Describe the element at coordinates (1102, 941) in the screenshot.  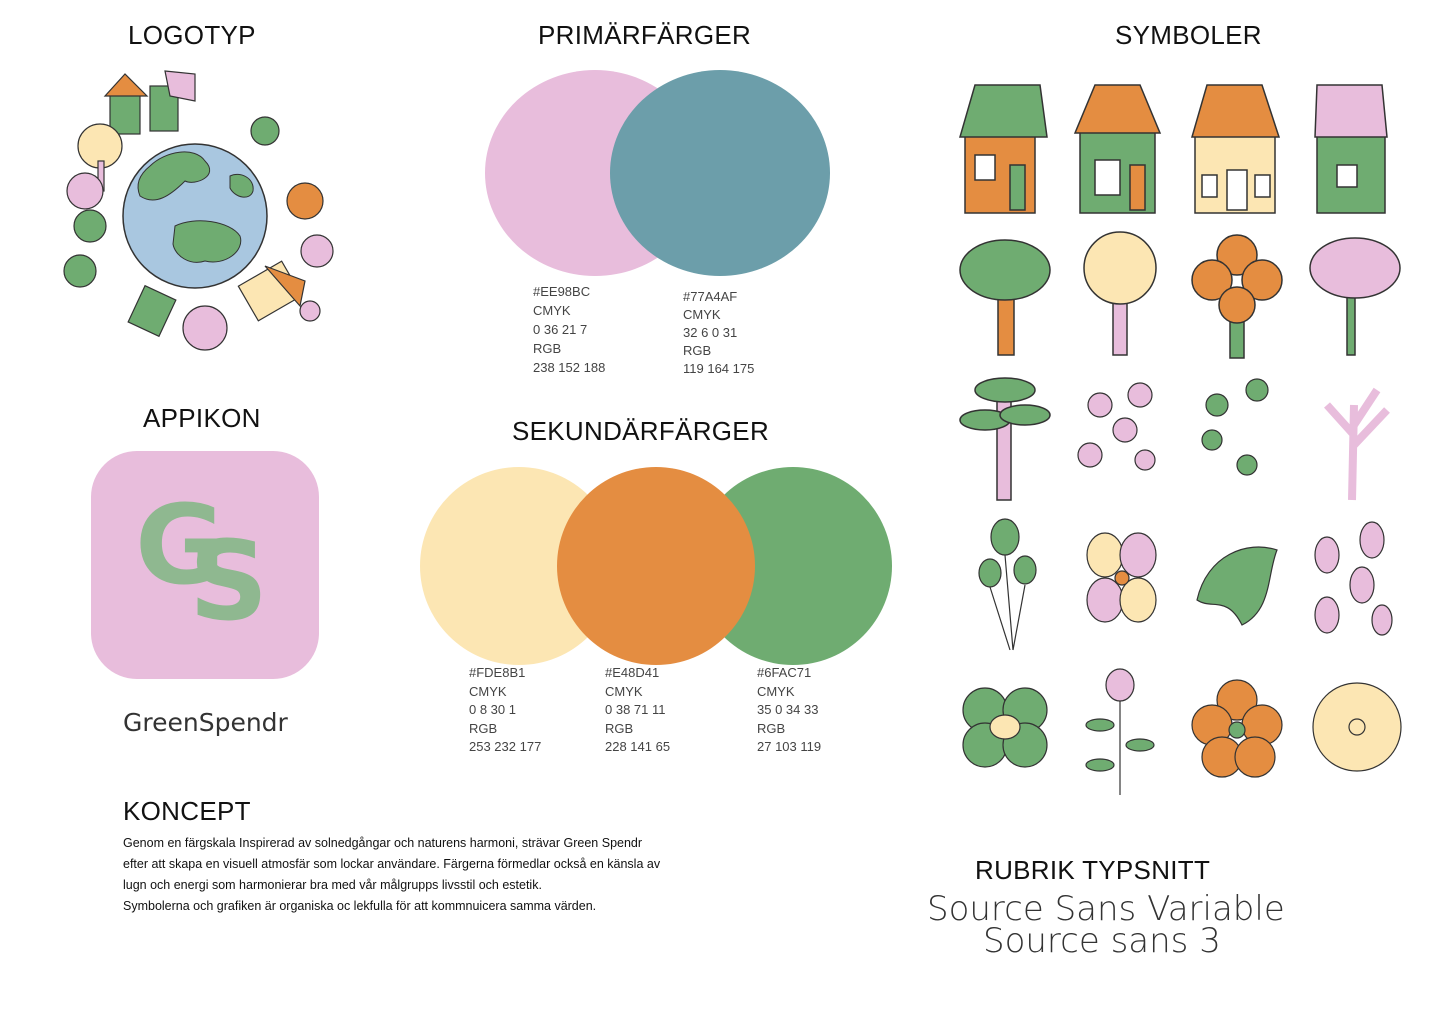
I see `typeface-name-2: Source sans 3` at that location.